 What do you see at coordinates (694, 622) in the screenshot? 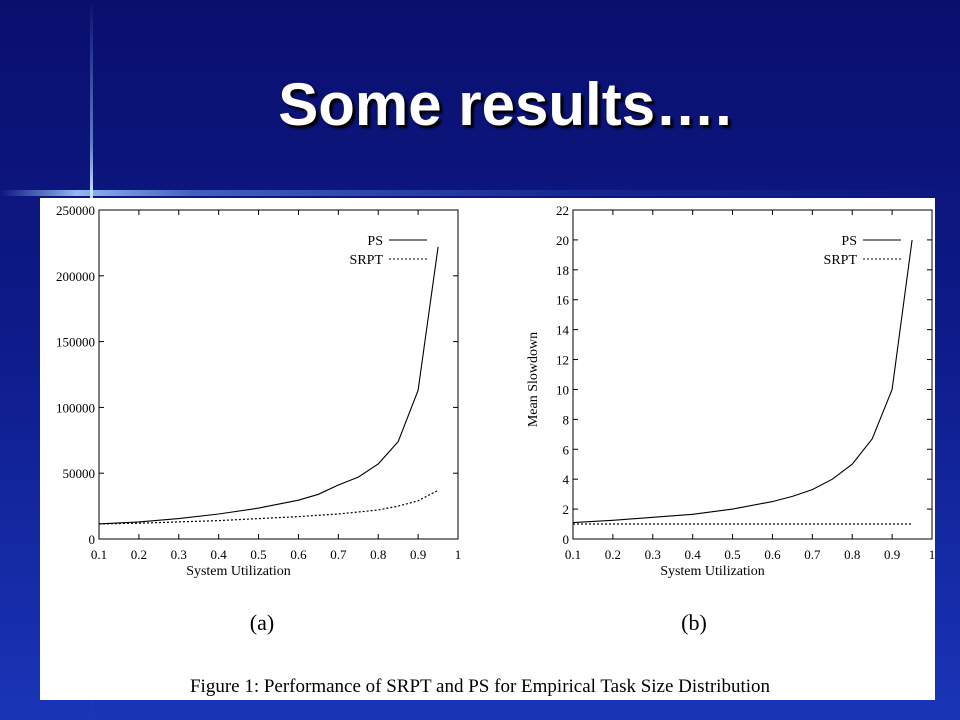
I see `panel-label-b: (b)` at bounding box center [694, 622].